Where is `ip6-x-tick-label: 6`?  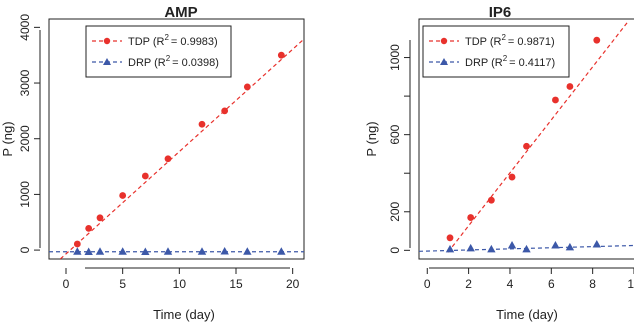
ip6-x-tick-label: 6 is located at coordinates (551, 284).